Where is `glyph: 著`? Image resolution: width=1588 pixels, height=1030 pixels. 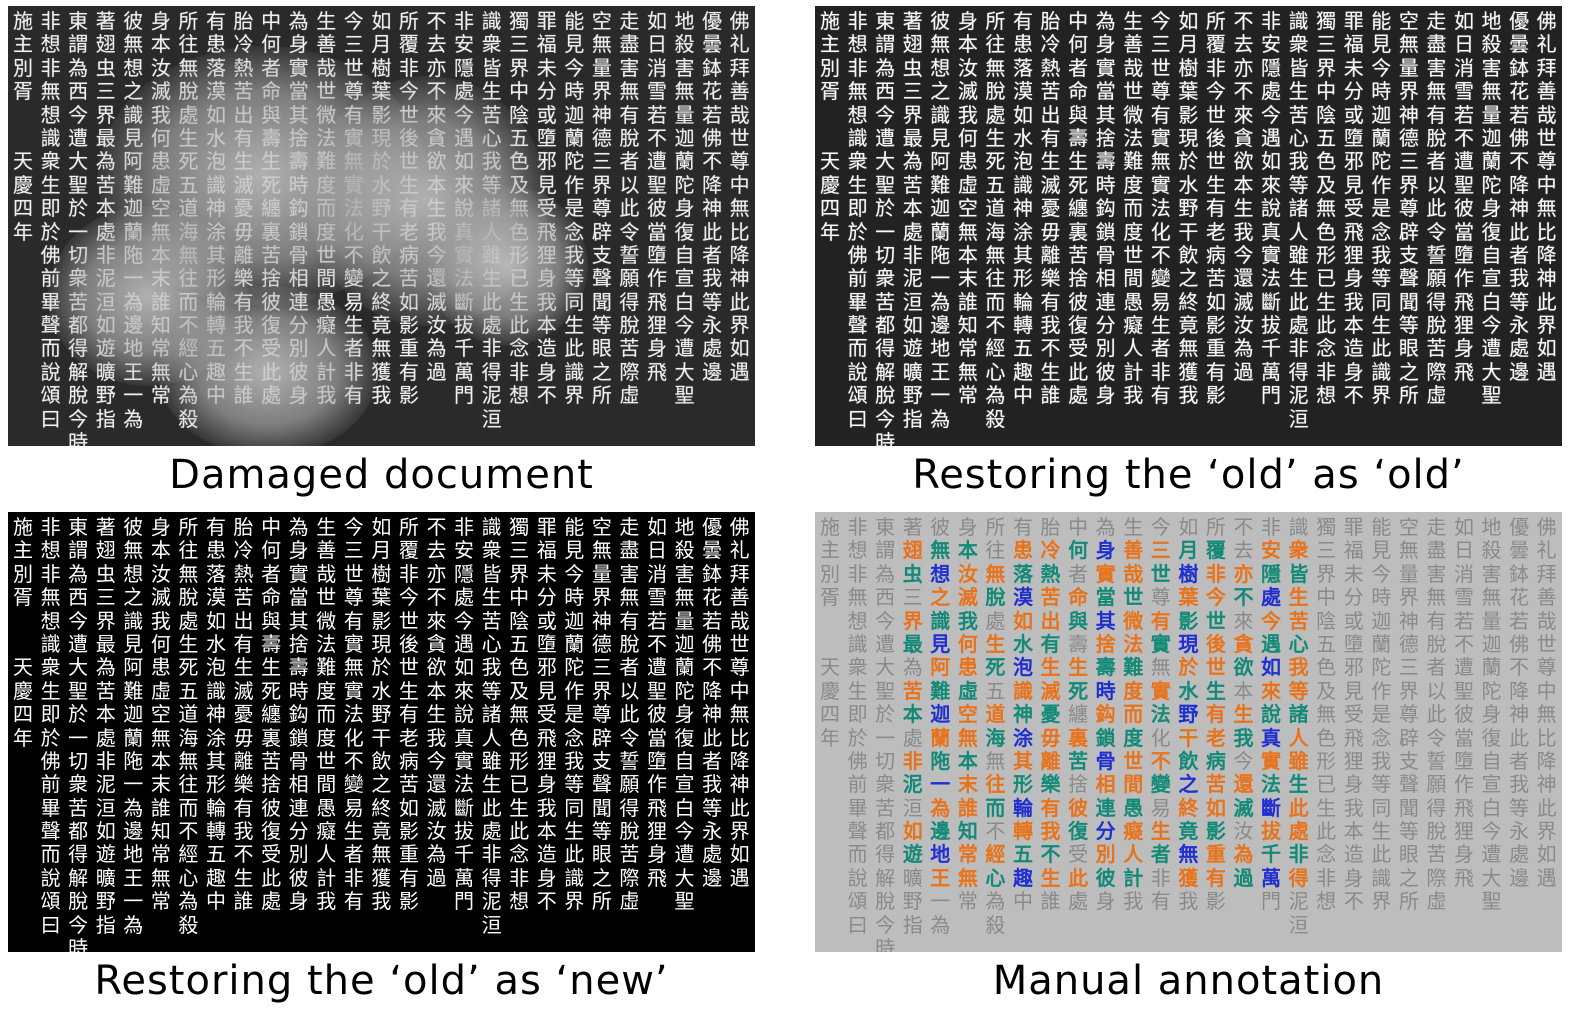
glyph: 著 is located at coordinates (105, 21).